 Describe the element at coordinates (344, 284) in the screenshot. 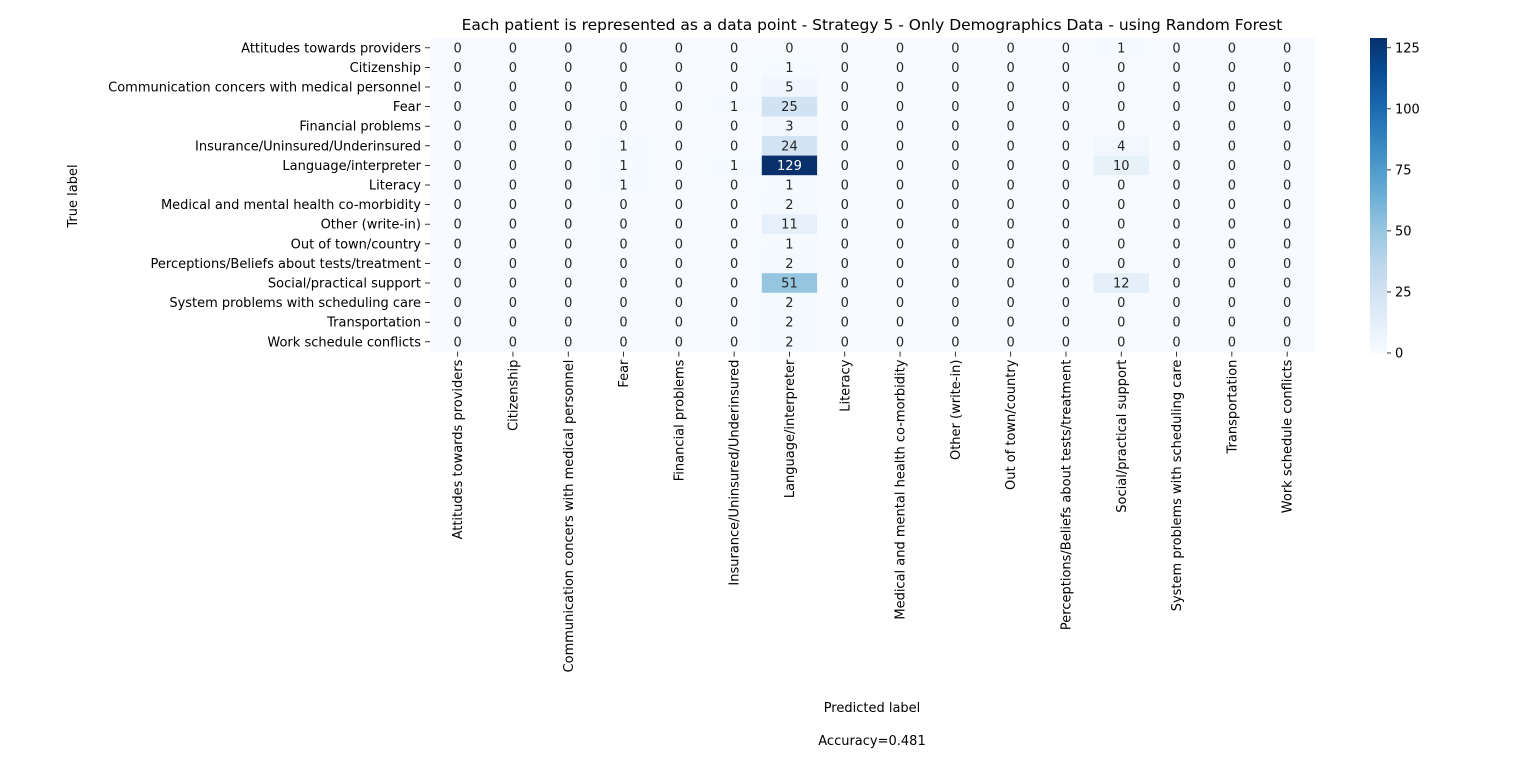

I see `y-tick-label: Social/practical support` at that location.